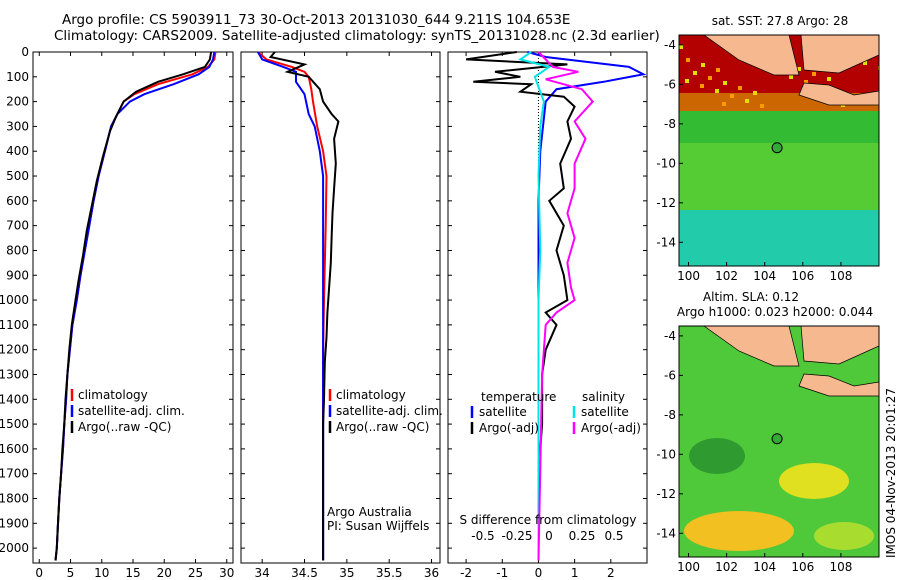 The image size is (900, 580). Describe the element at coordinates (518, 397) in the screenshot. I see `legend-title-temperature: temperature` at that location.